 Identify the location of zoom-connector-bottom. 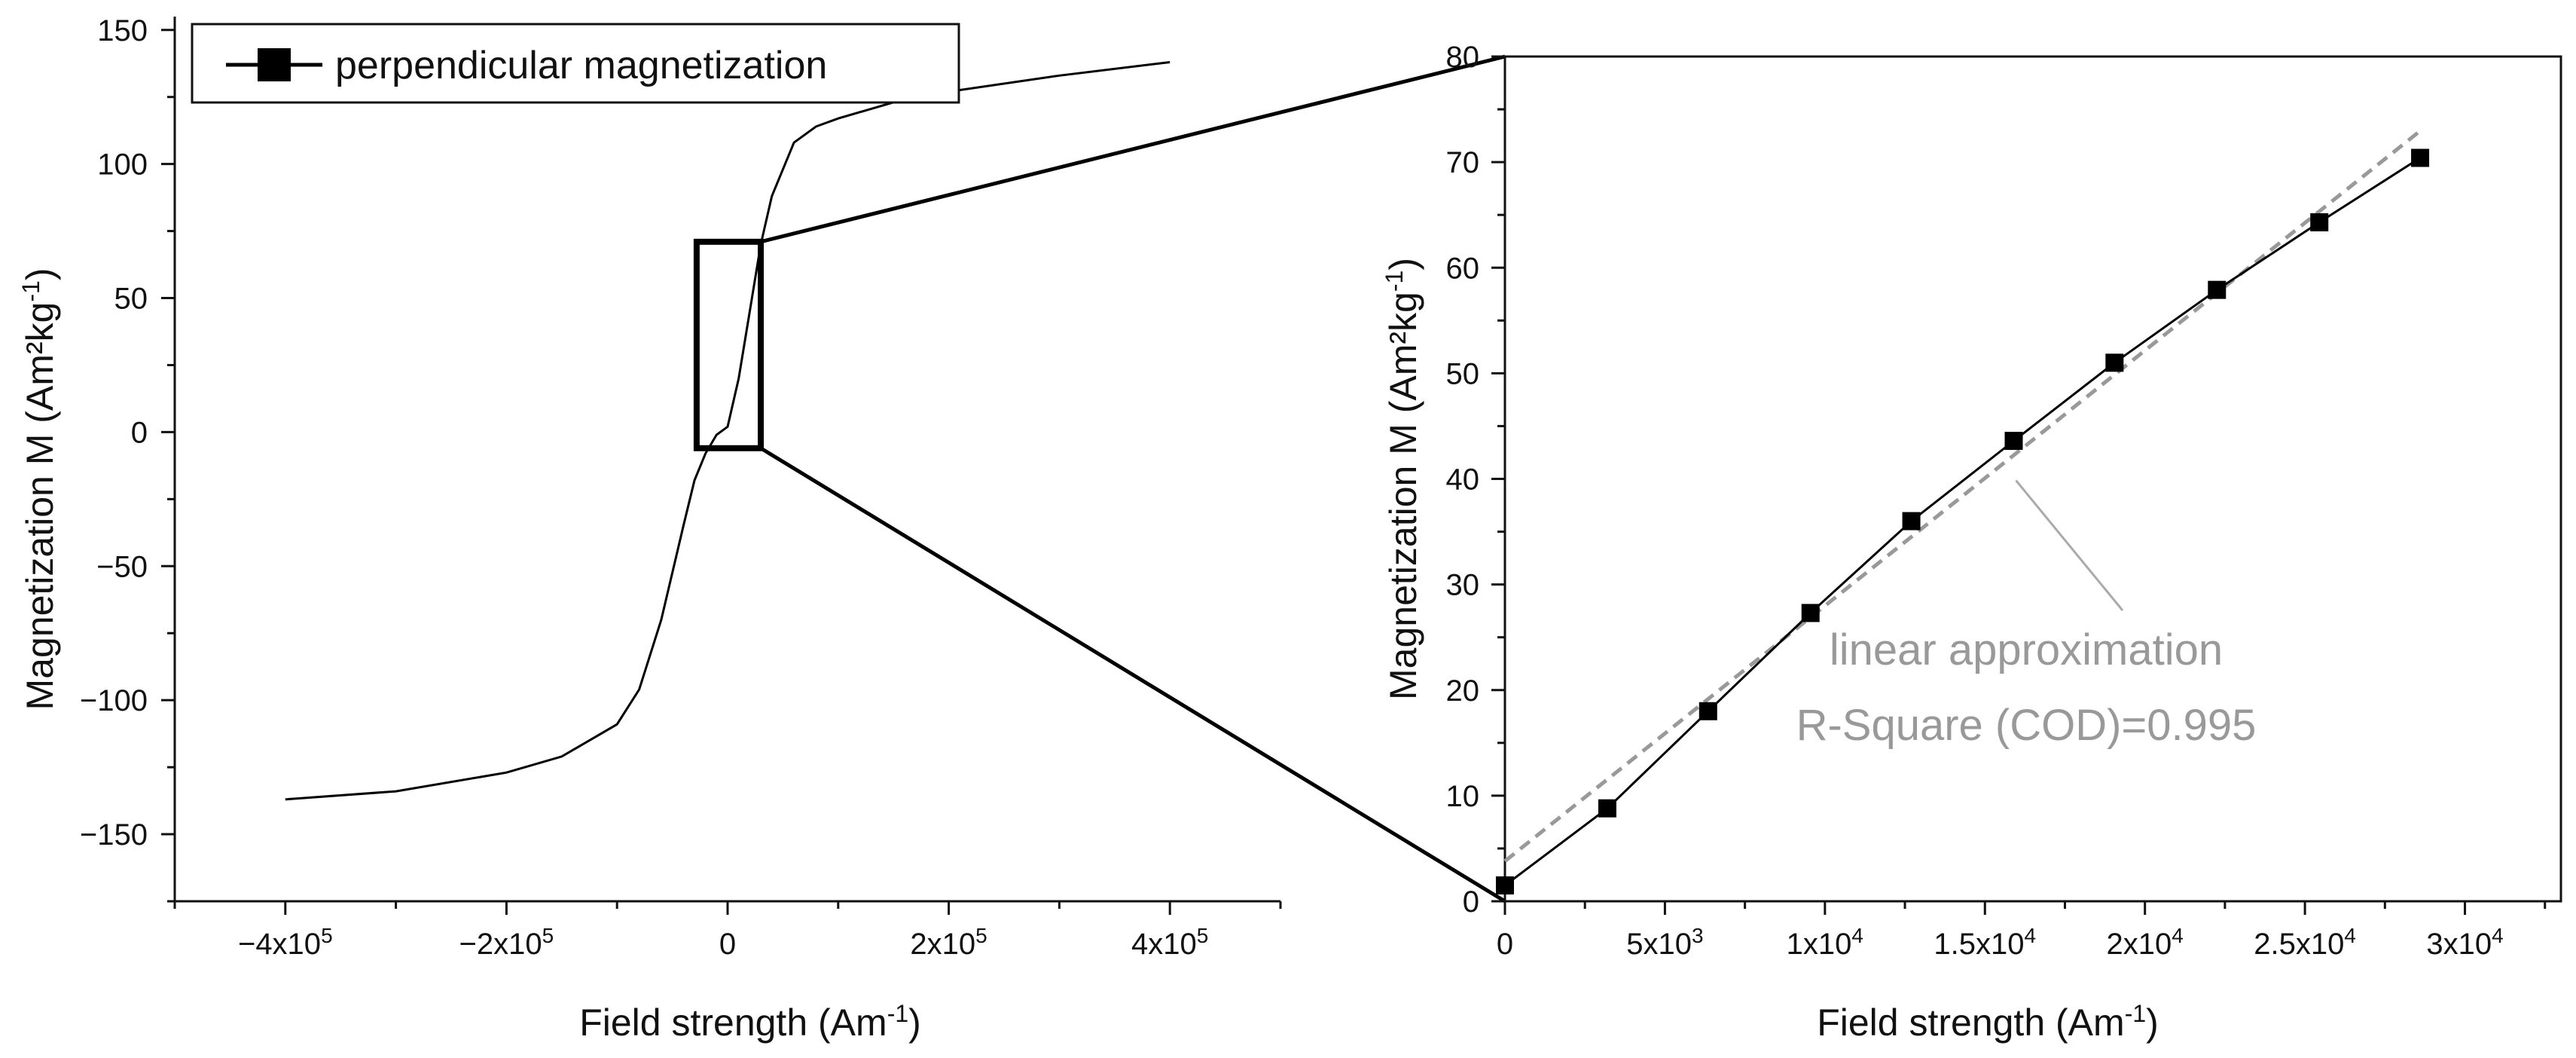
(1133, 675).